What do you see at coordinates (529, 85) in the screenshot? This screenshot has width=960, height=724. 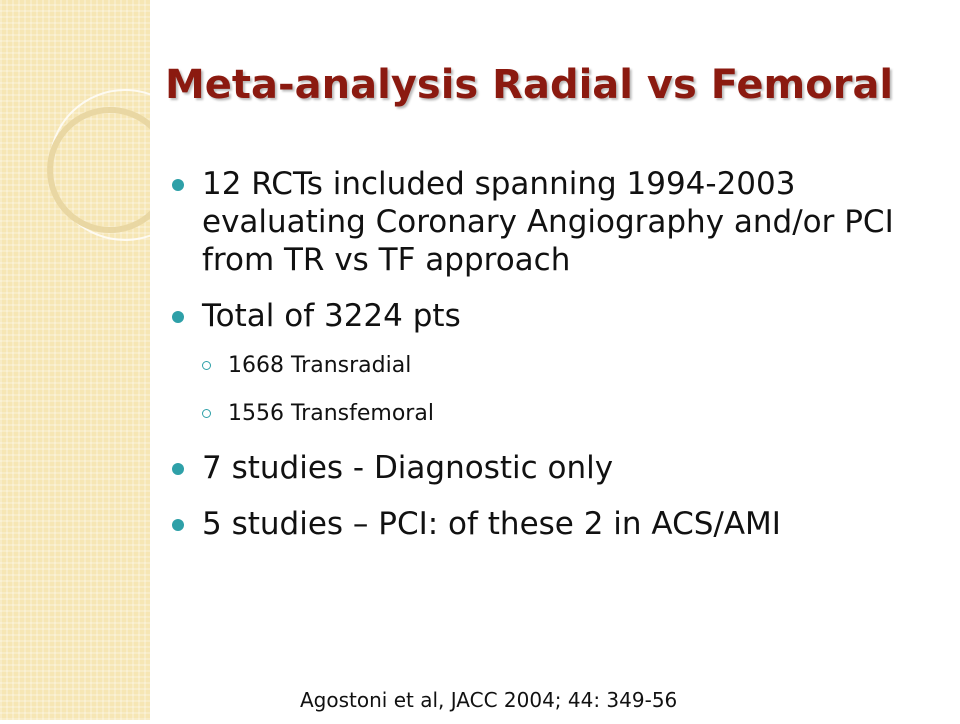 I see `title: Meta-analysis Radial vs Femoral` at bounding box center [529, 85].